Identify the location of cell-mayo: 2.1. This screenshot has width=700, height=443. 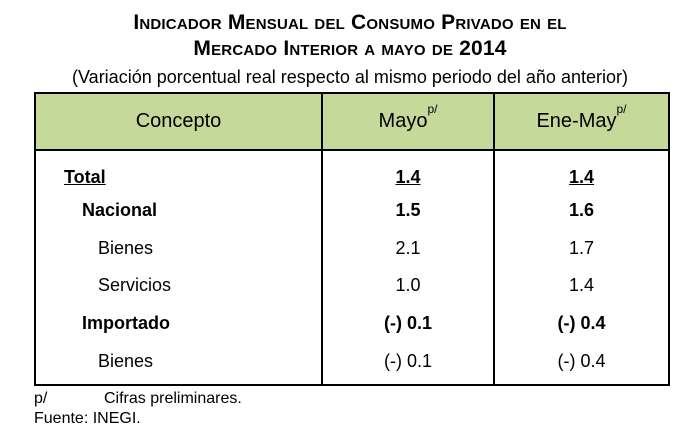
(408, 248).